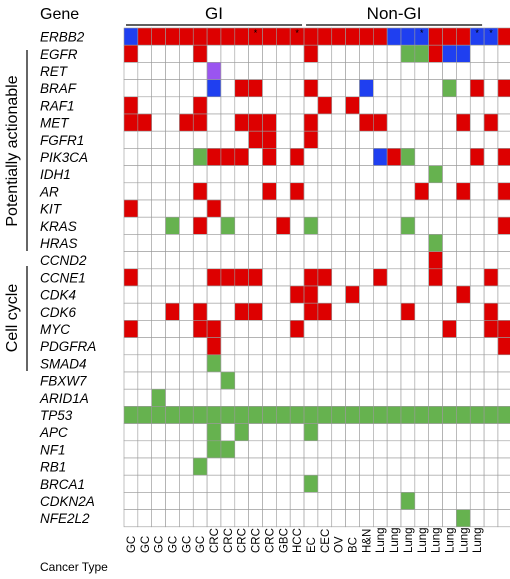 The width and height of the screenshot is (510, 579). What do you see at coordinates (64, 398) in the screenshot?
I see `gene-label-arid1a: ARID1A` at bounding box center [64, 398].